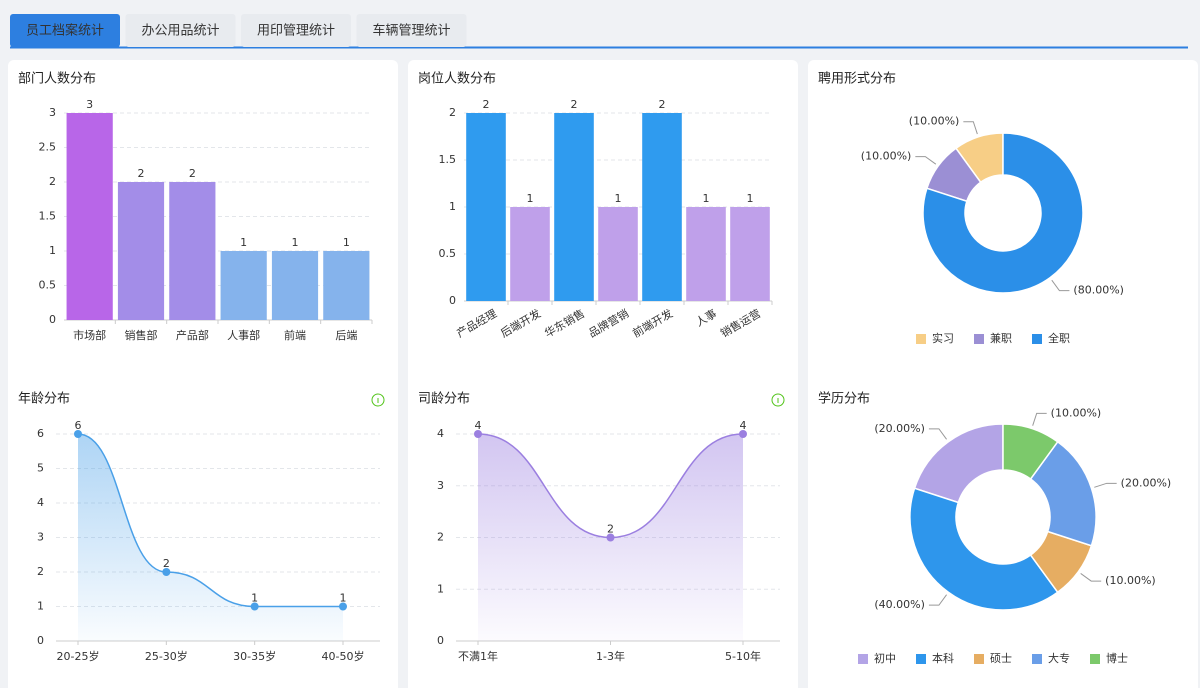 The width and height of the screenshot is (1200, 688). What do you see at coordinates (743, 656) in the screenshot?
I see `x-tick-label: 5-10年` at bounding box center [743, 656].